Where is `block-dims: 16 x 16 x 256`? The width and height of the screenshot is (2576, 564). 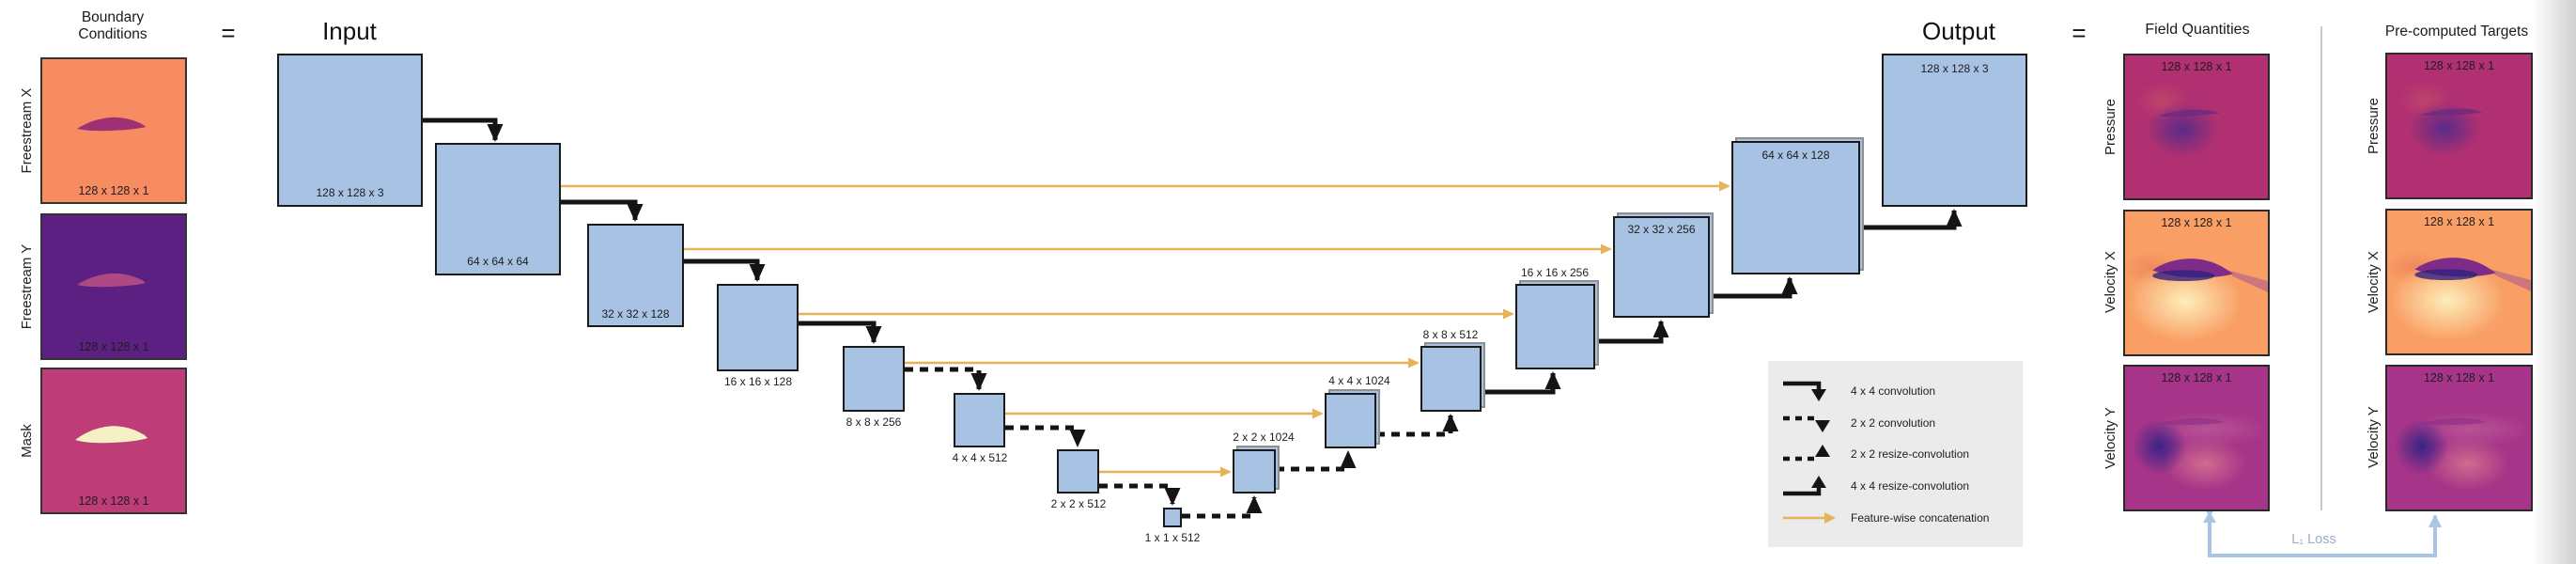
block-dims: 16 x 16 x 256 is located at coordinates (1555, 272).